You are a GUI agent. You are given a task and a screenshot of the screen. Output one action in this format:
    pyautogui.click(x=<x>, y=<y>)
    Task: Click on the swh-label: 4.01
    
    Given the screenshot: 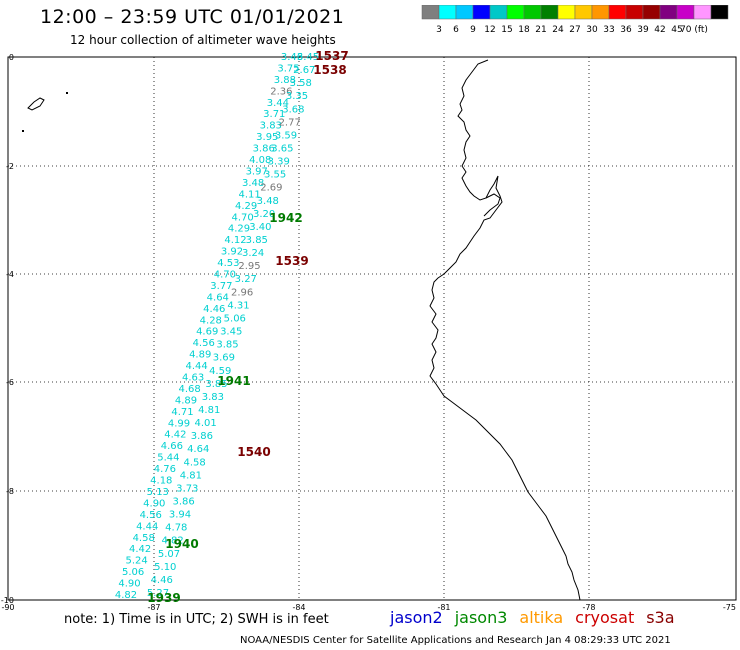 What is the action you would take?
    pyautogui.click(x=205, y=423)
    